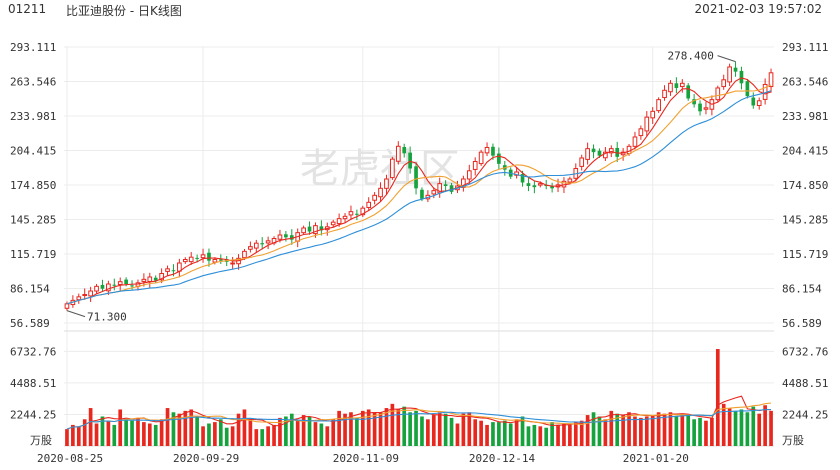 Image resolution: width=840 pixels, height=470 pixels. What do you see at coordinates (691, 56) in the screenshot?
I see `max-label: 278.400` at bounding box center [691, 56].